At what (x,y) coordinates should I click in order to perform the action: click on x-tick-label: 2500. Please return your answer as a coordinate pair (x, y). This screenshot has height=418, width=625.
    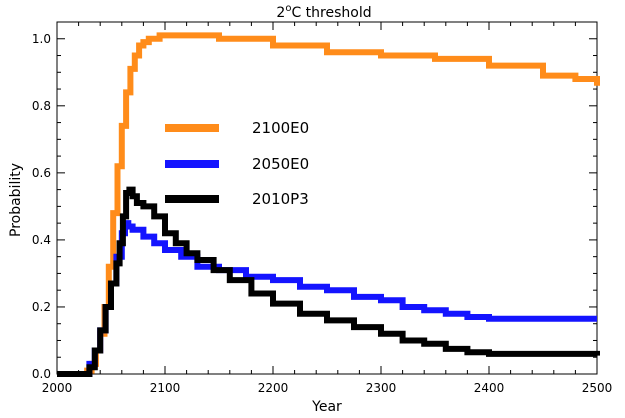
    Looking at the image, I should click on (597, 388).